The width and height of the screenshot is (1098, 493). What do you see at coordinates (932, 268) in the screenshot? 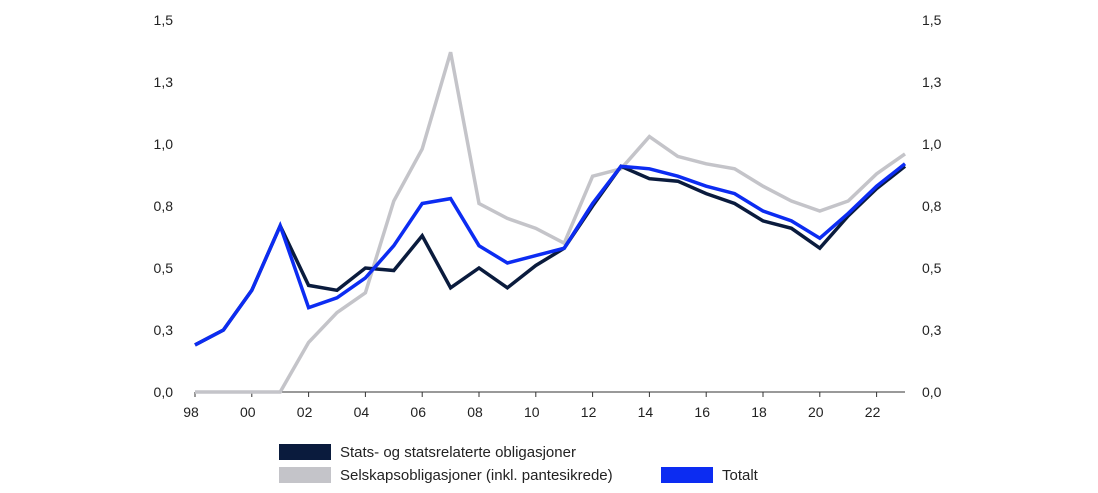
I see `y-tick-label-right: 0,5` at bounding box center [932, 268].